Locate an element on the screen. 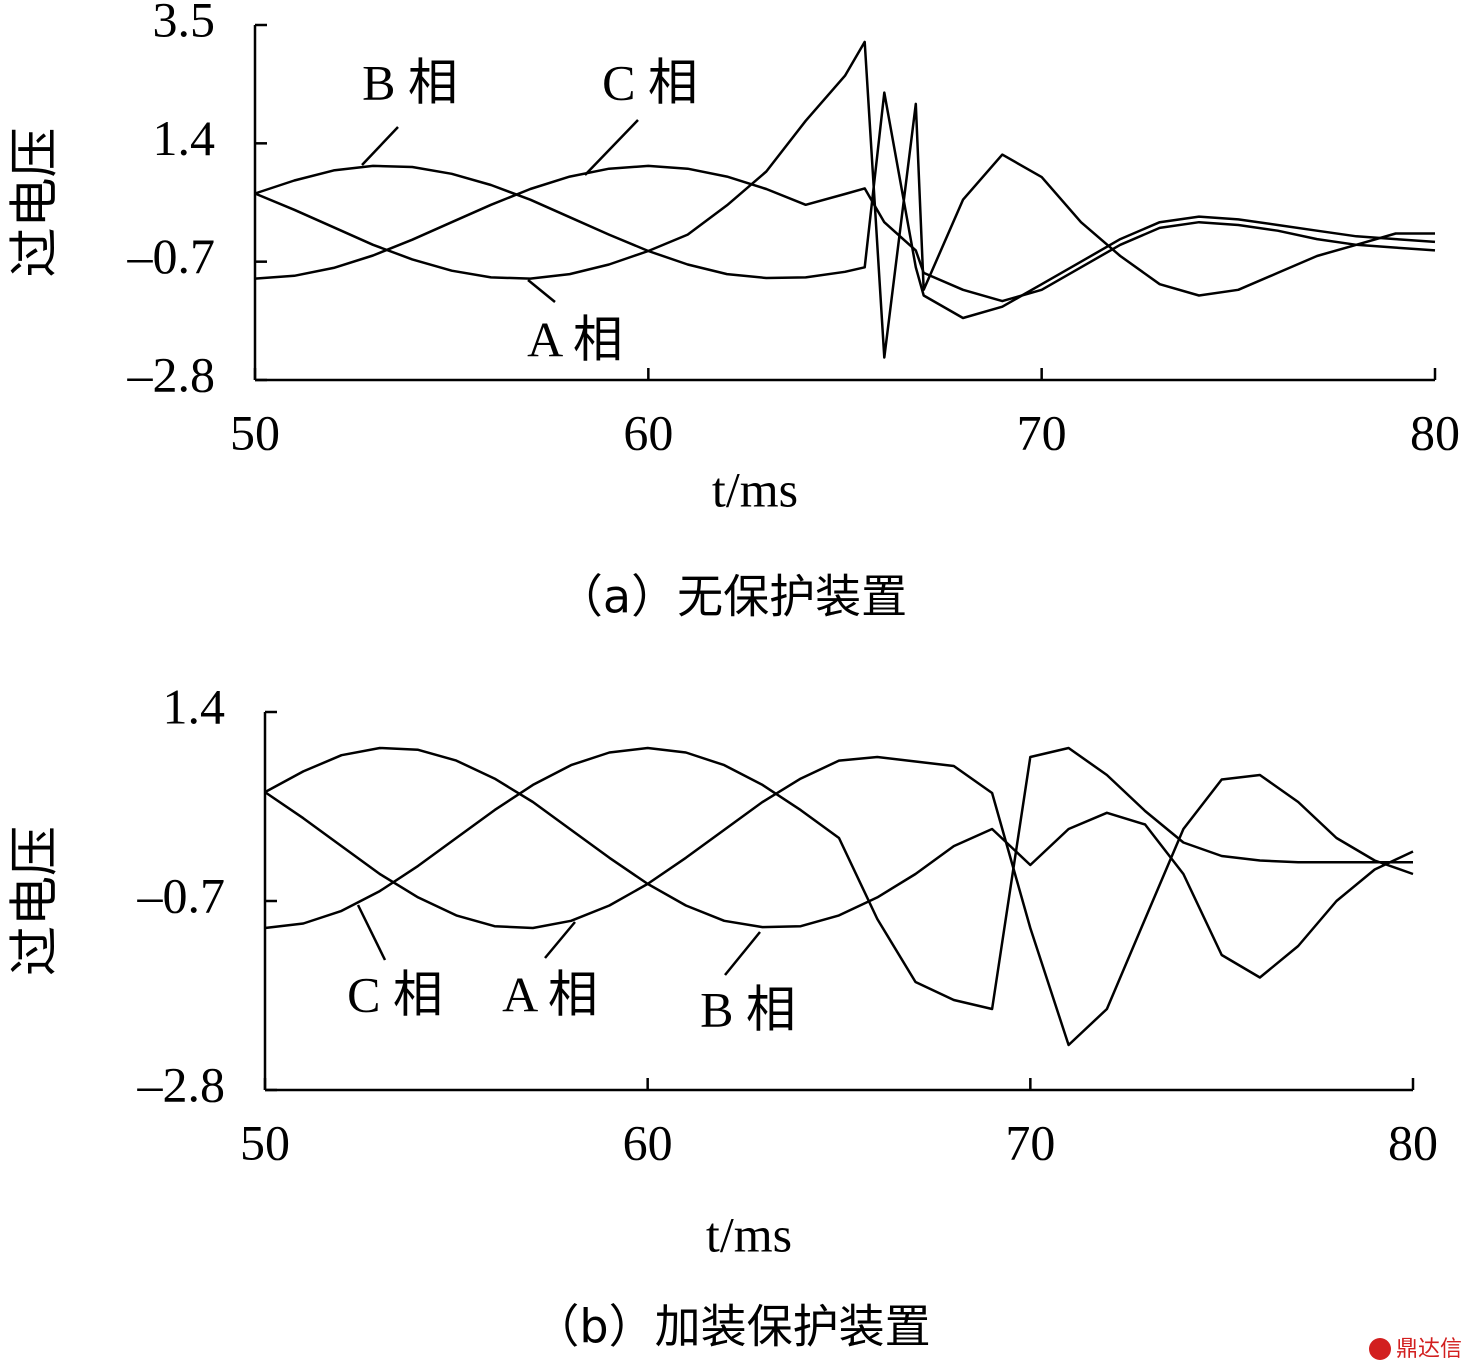  caption: （b）加装保护装置 is located at coordinates (731, 1327).